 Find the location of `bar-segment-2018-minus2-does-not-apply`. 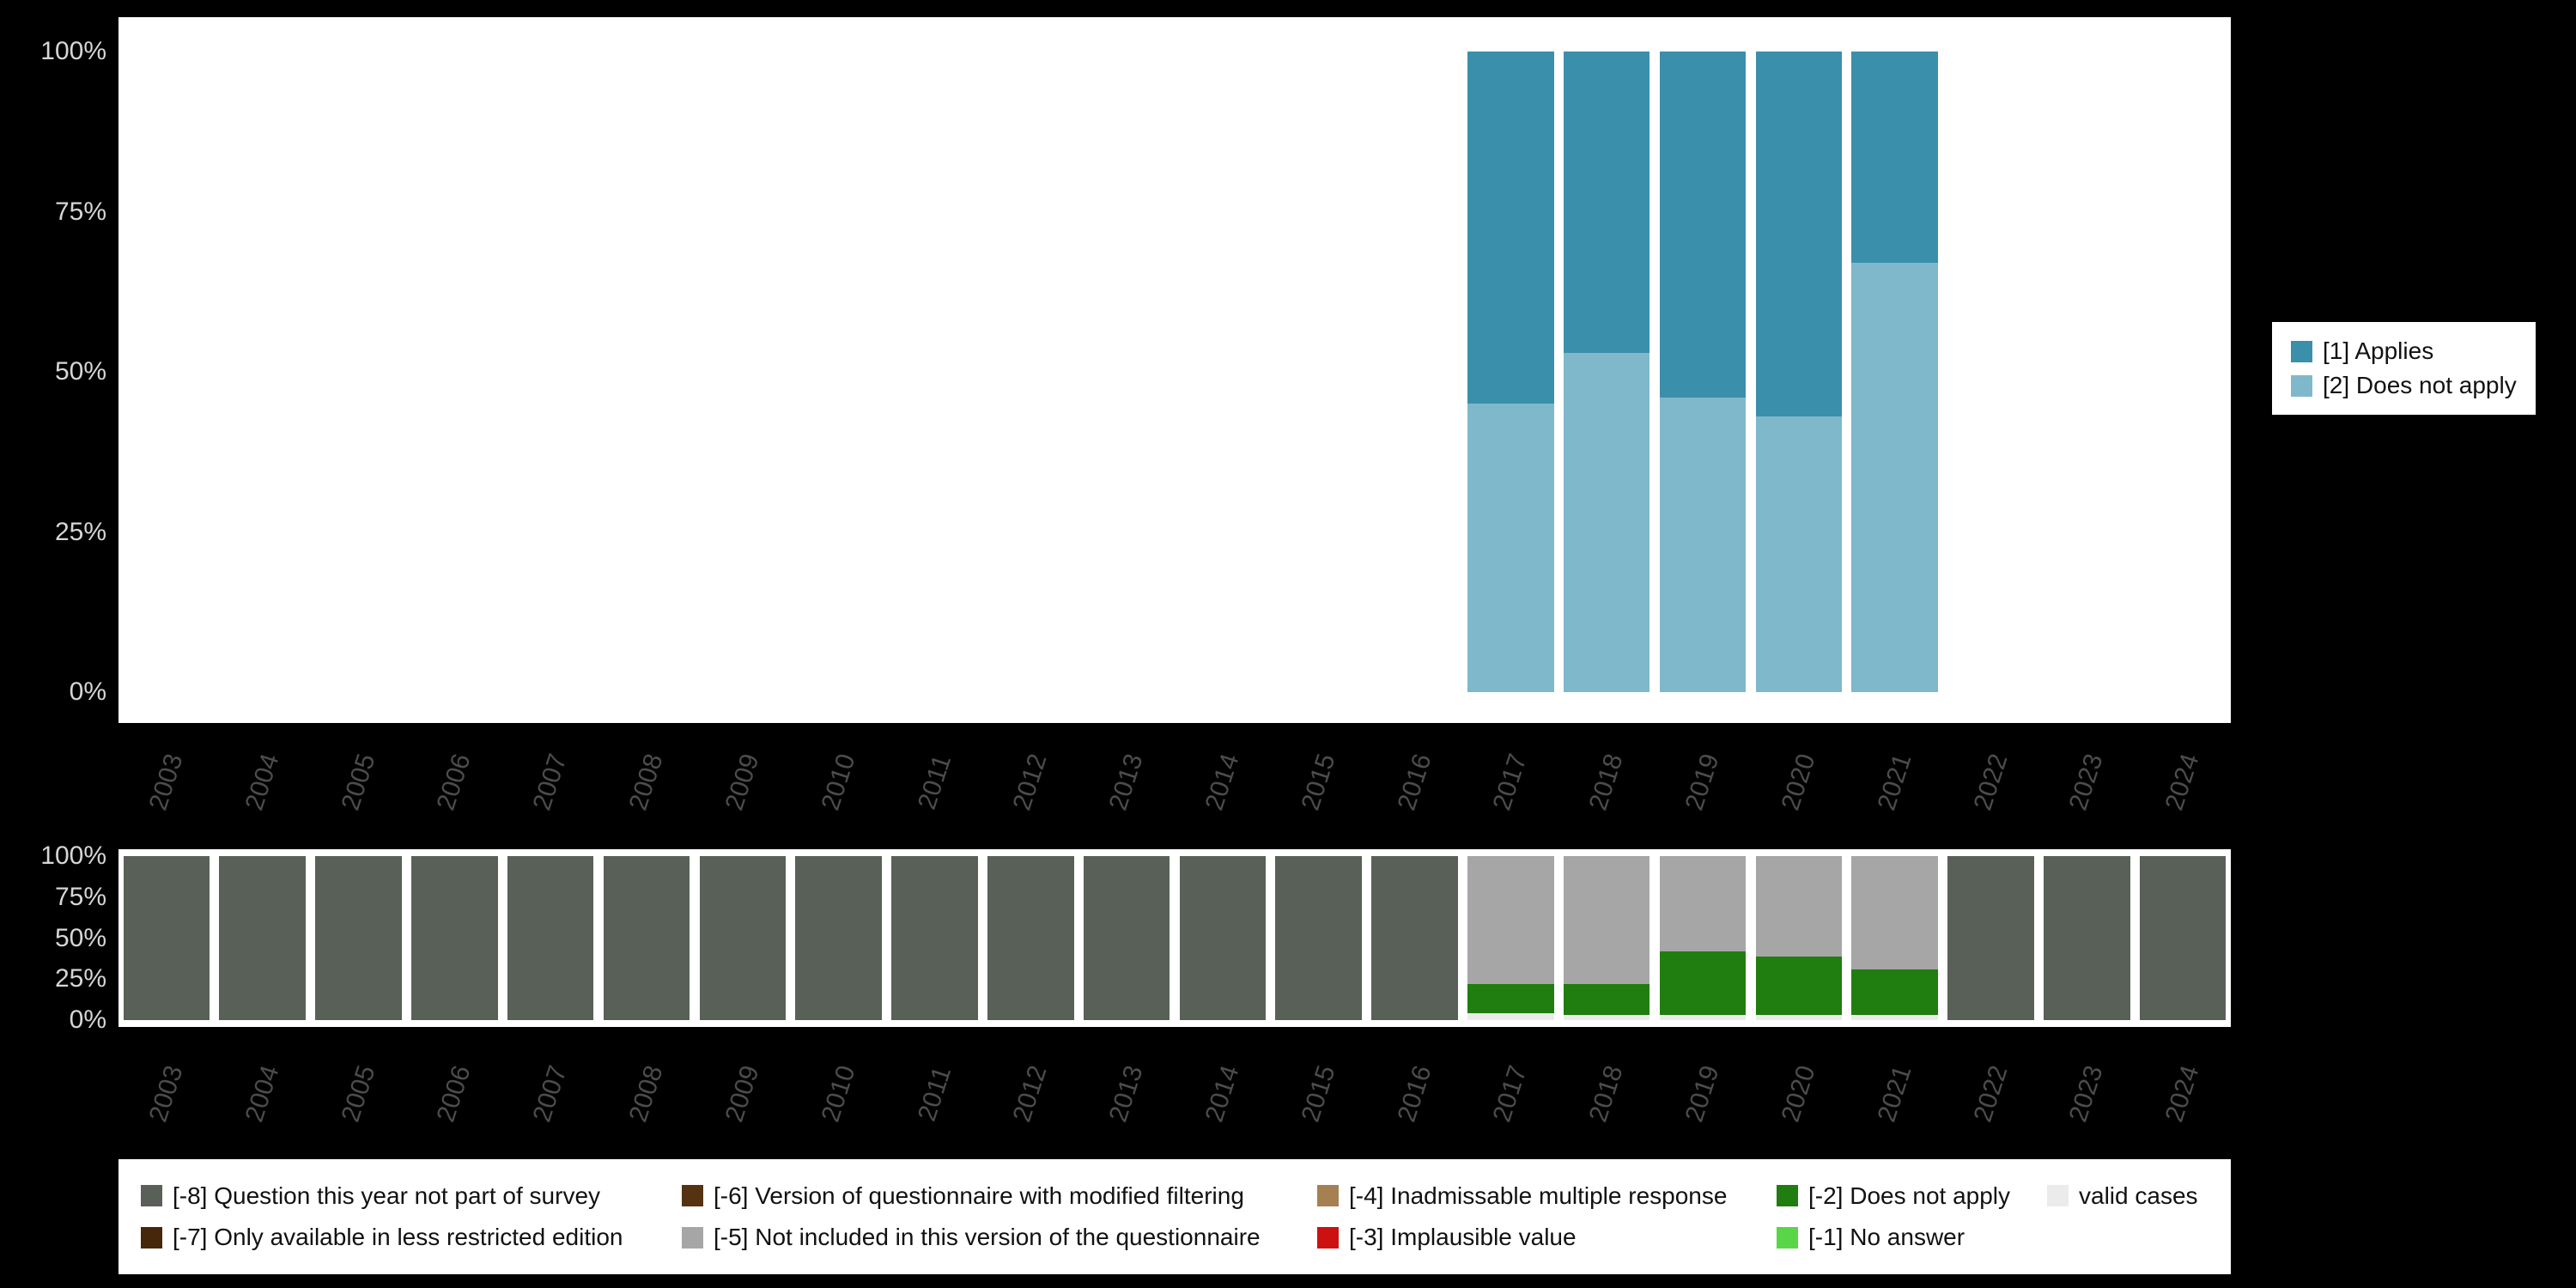

bar-segment-2018-minus2-does-not-apply is located at coordinates (1606, 1000).